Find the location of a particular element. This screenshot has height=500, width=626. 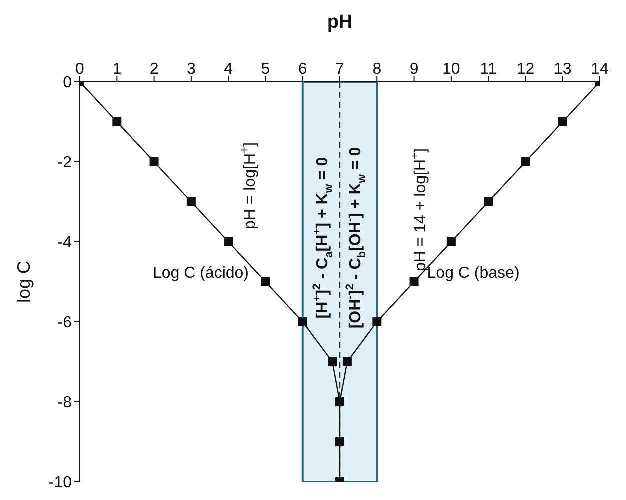

x-tick-label: 7 is located at coordinates (340, 69).